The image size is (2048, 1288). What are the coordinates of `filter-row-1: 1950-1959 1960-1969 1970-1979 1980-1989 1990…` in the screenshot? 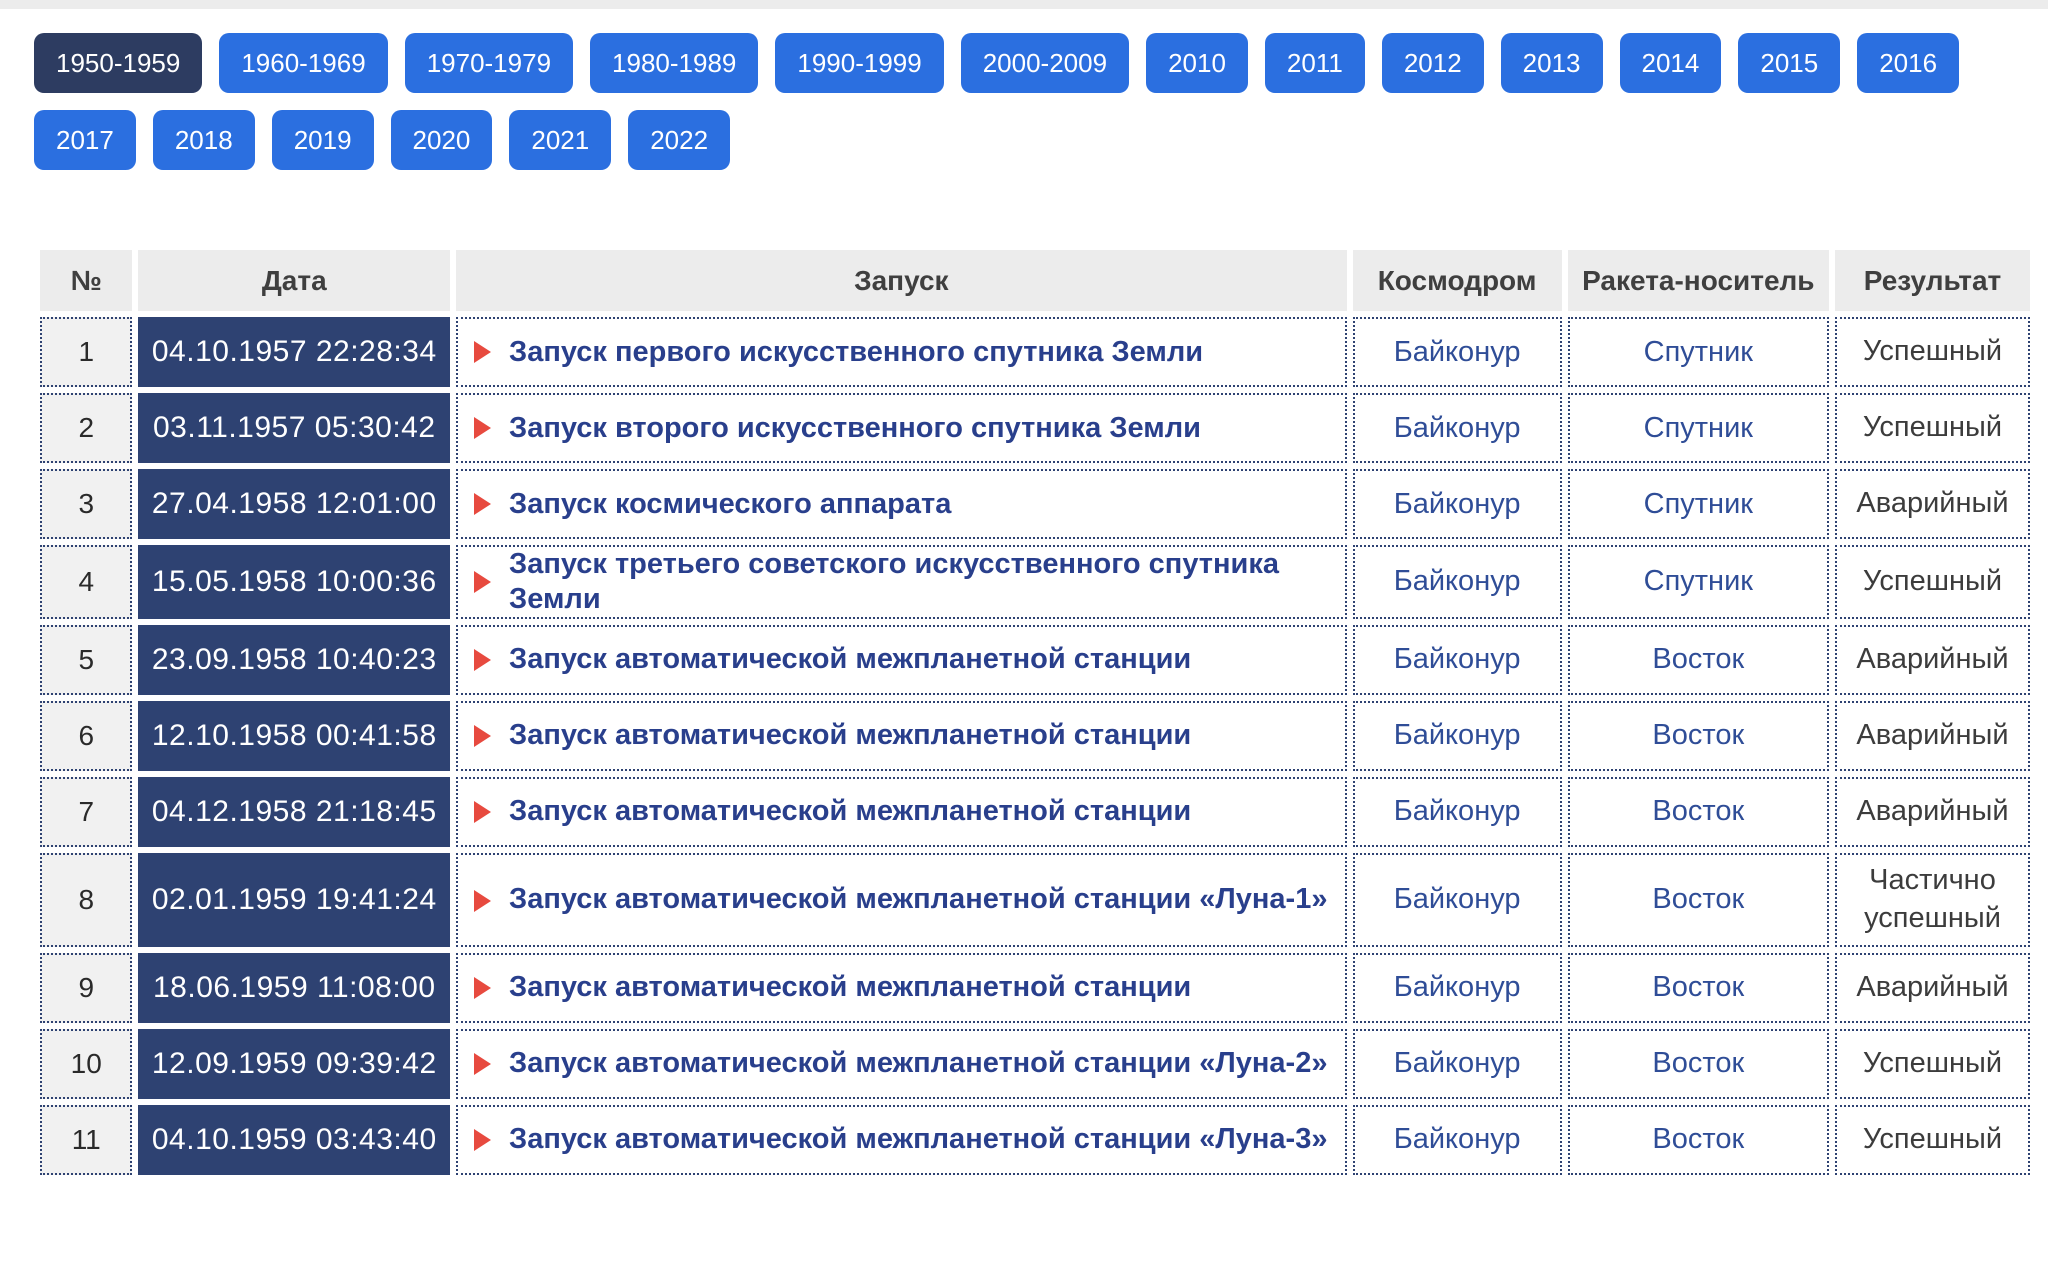 It's located at (1024, 63).